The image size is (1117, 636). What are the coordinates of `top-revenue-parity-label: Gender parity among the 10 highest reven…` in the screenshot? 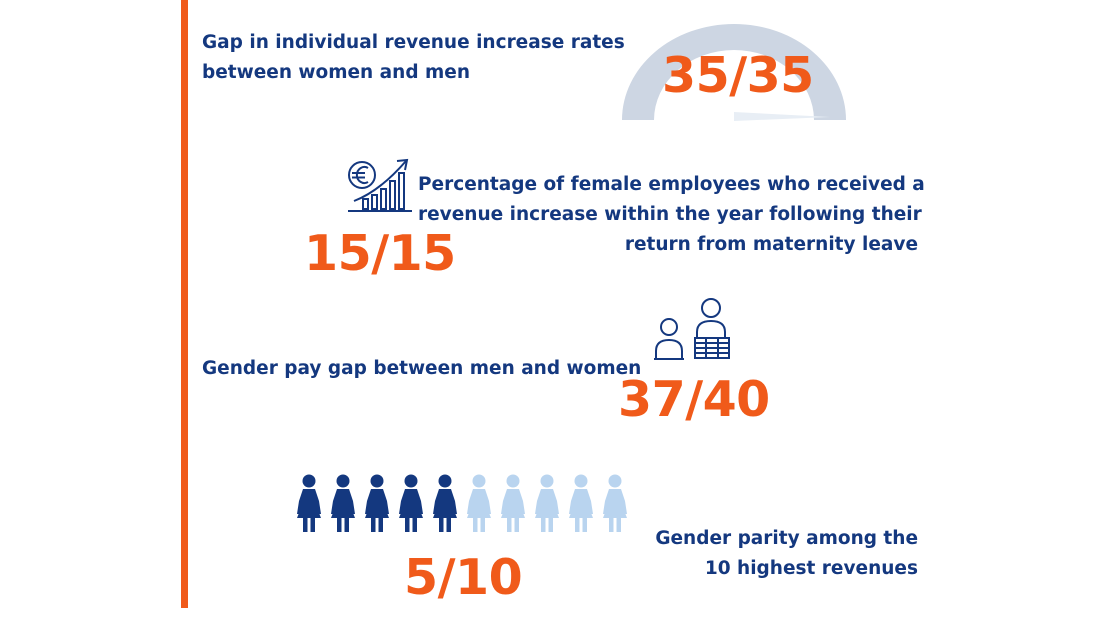 It's located at (739, 554).